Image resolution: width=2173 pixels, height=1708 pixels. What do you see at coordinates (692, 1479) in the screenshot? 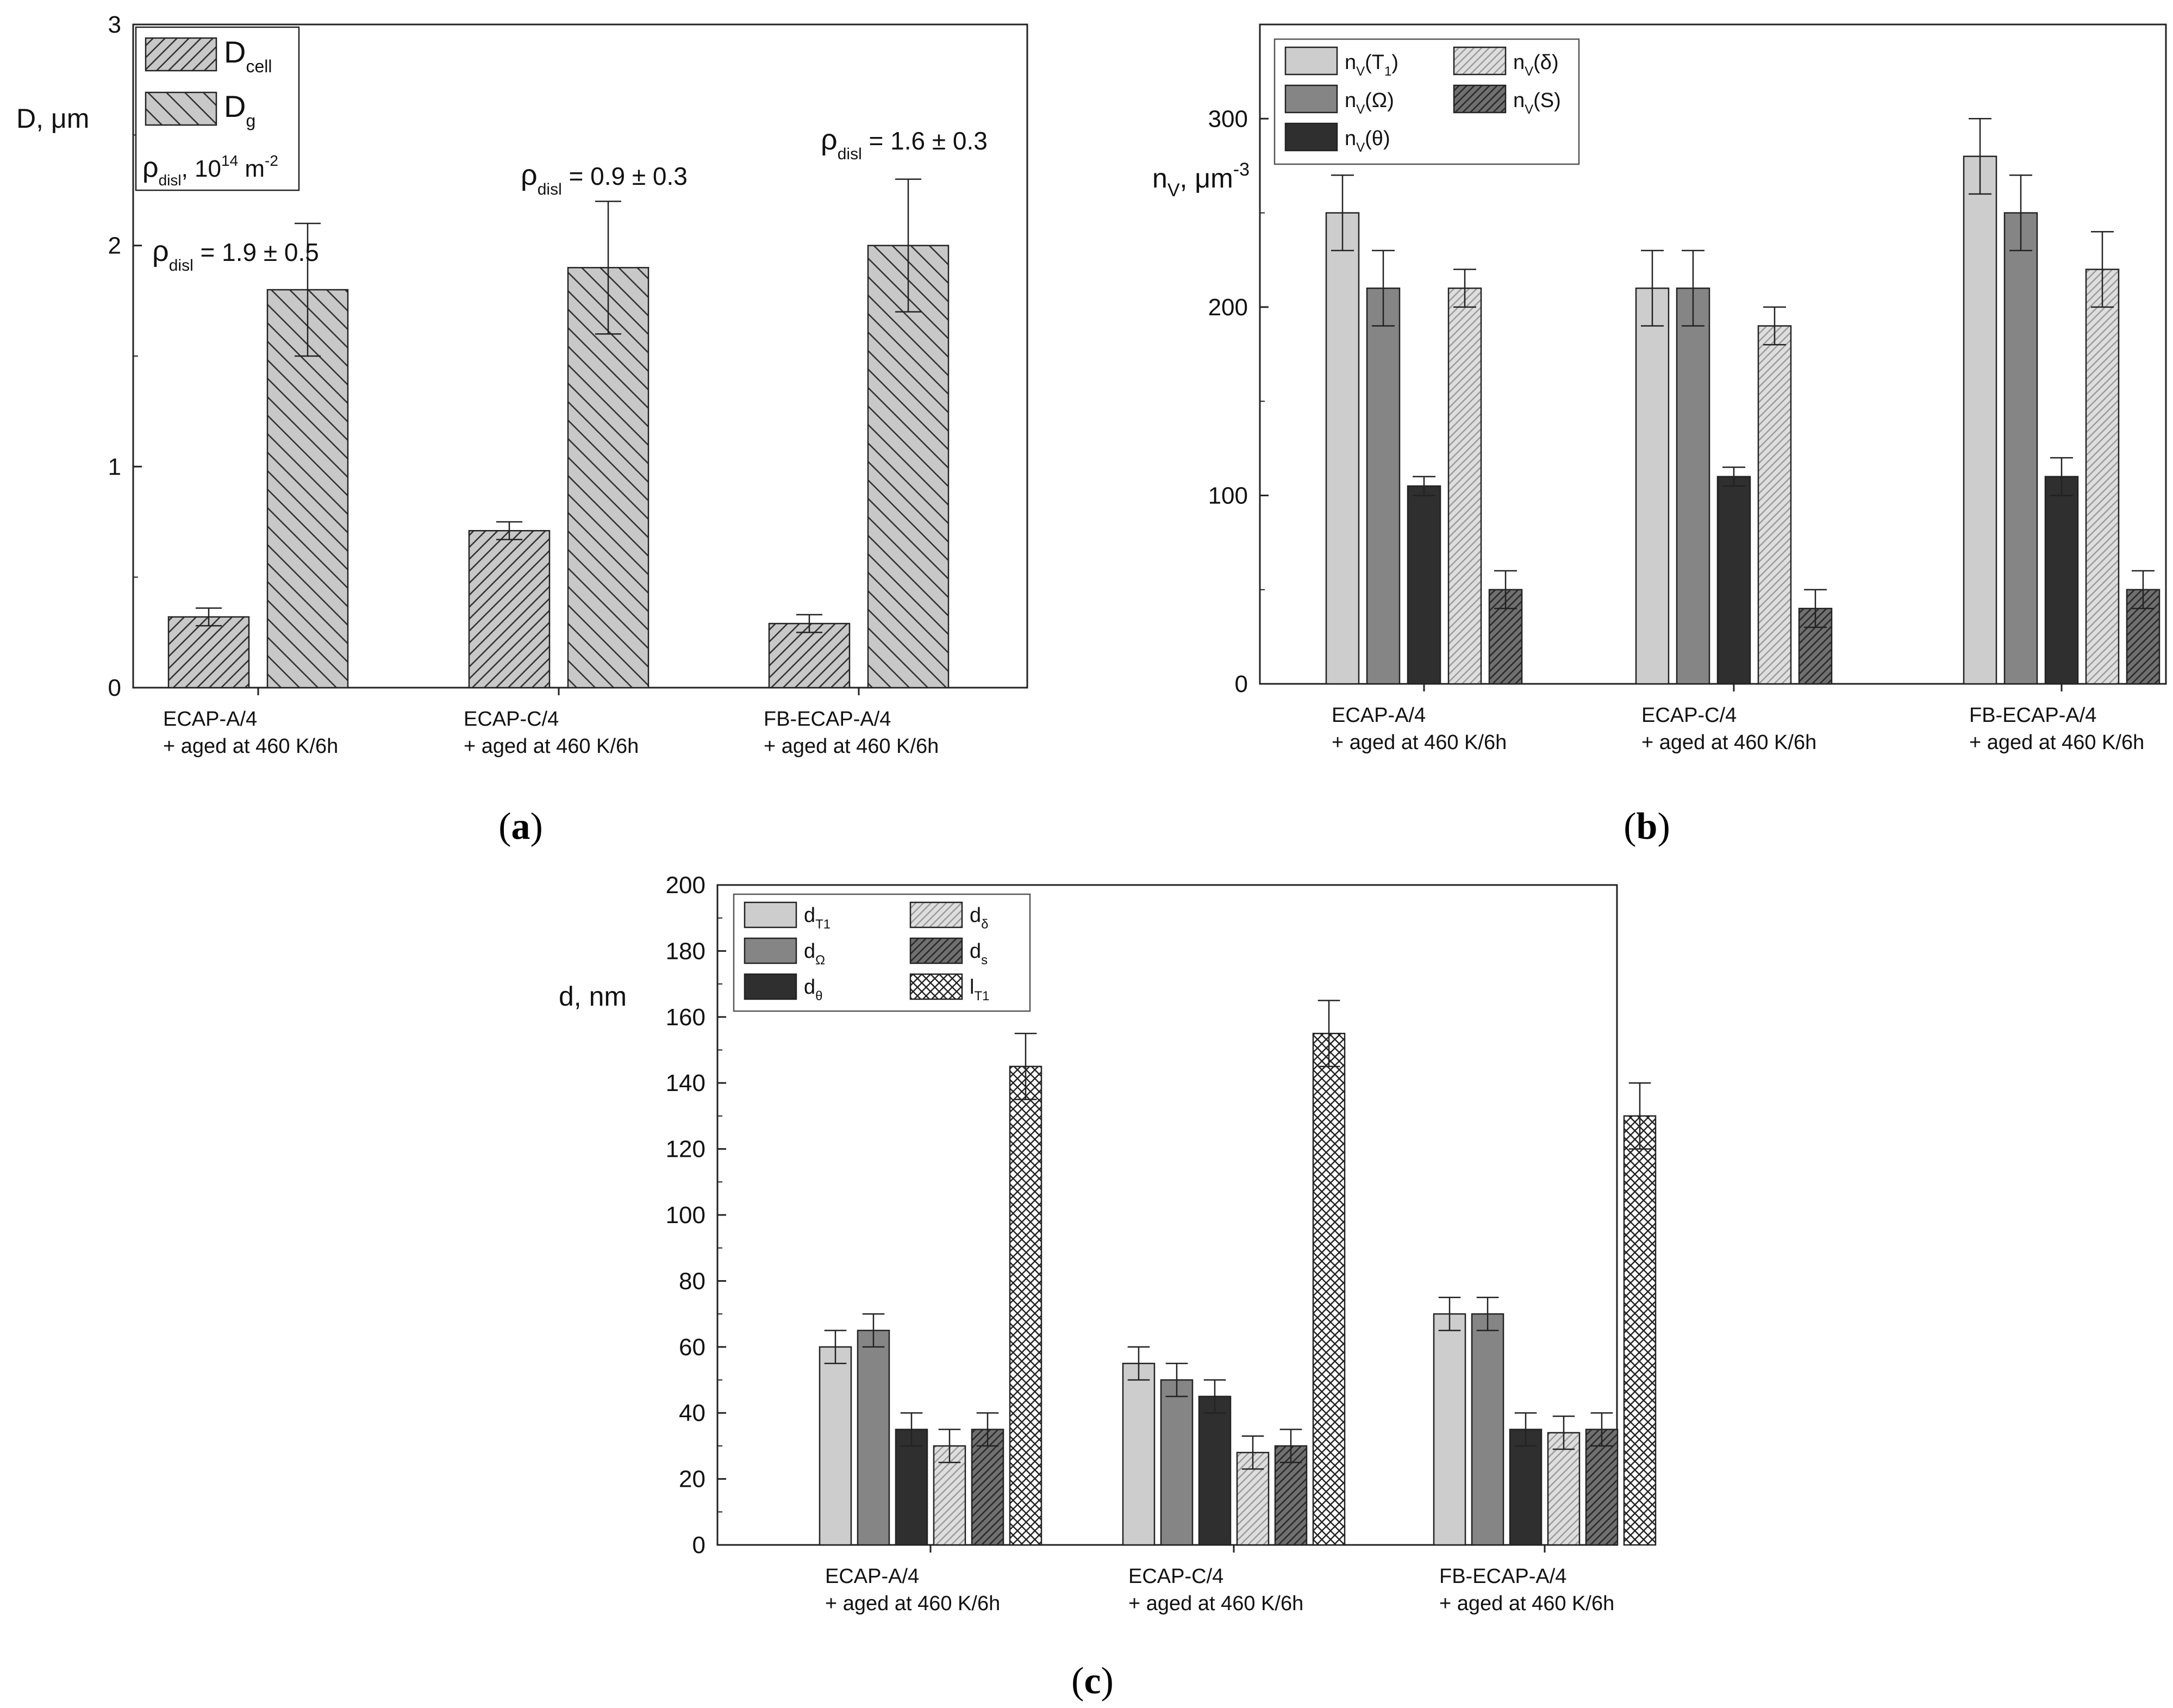
I see `y-tick-label: 20` at bounding box center [692, 1479].